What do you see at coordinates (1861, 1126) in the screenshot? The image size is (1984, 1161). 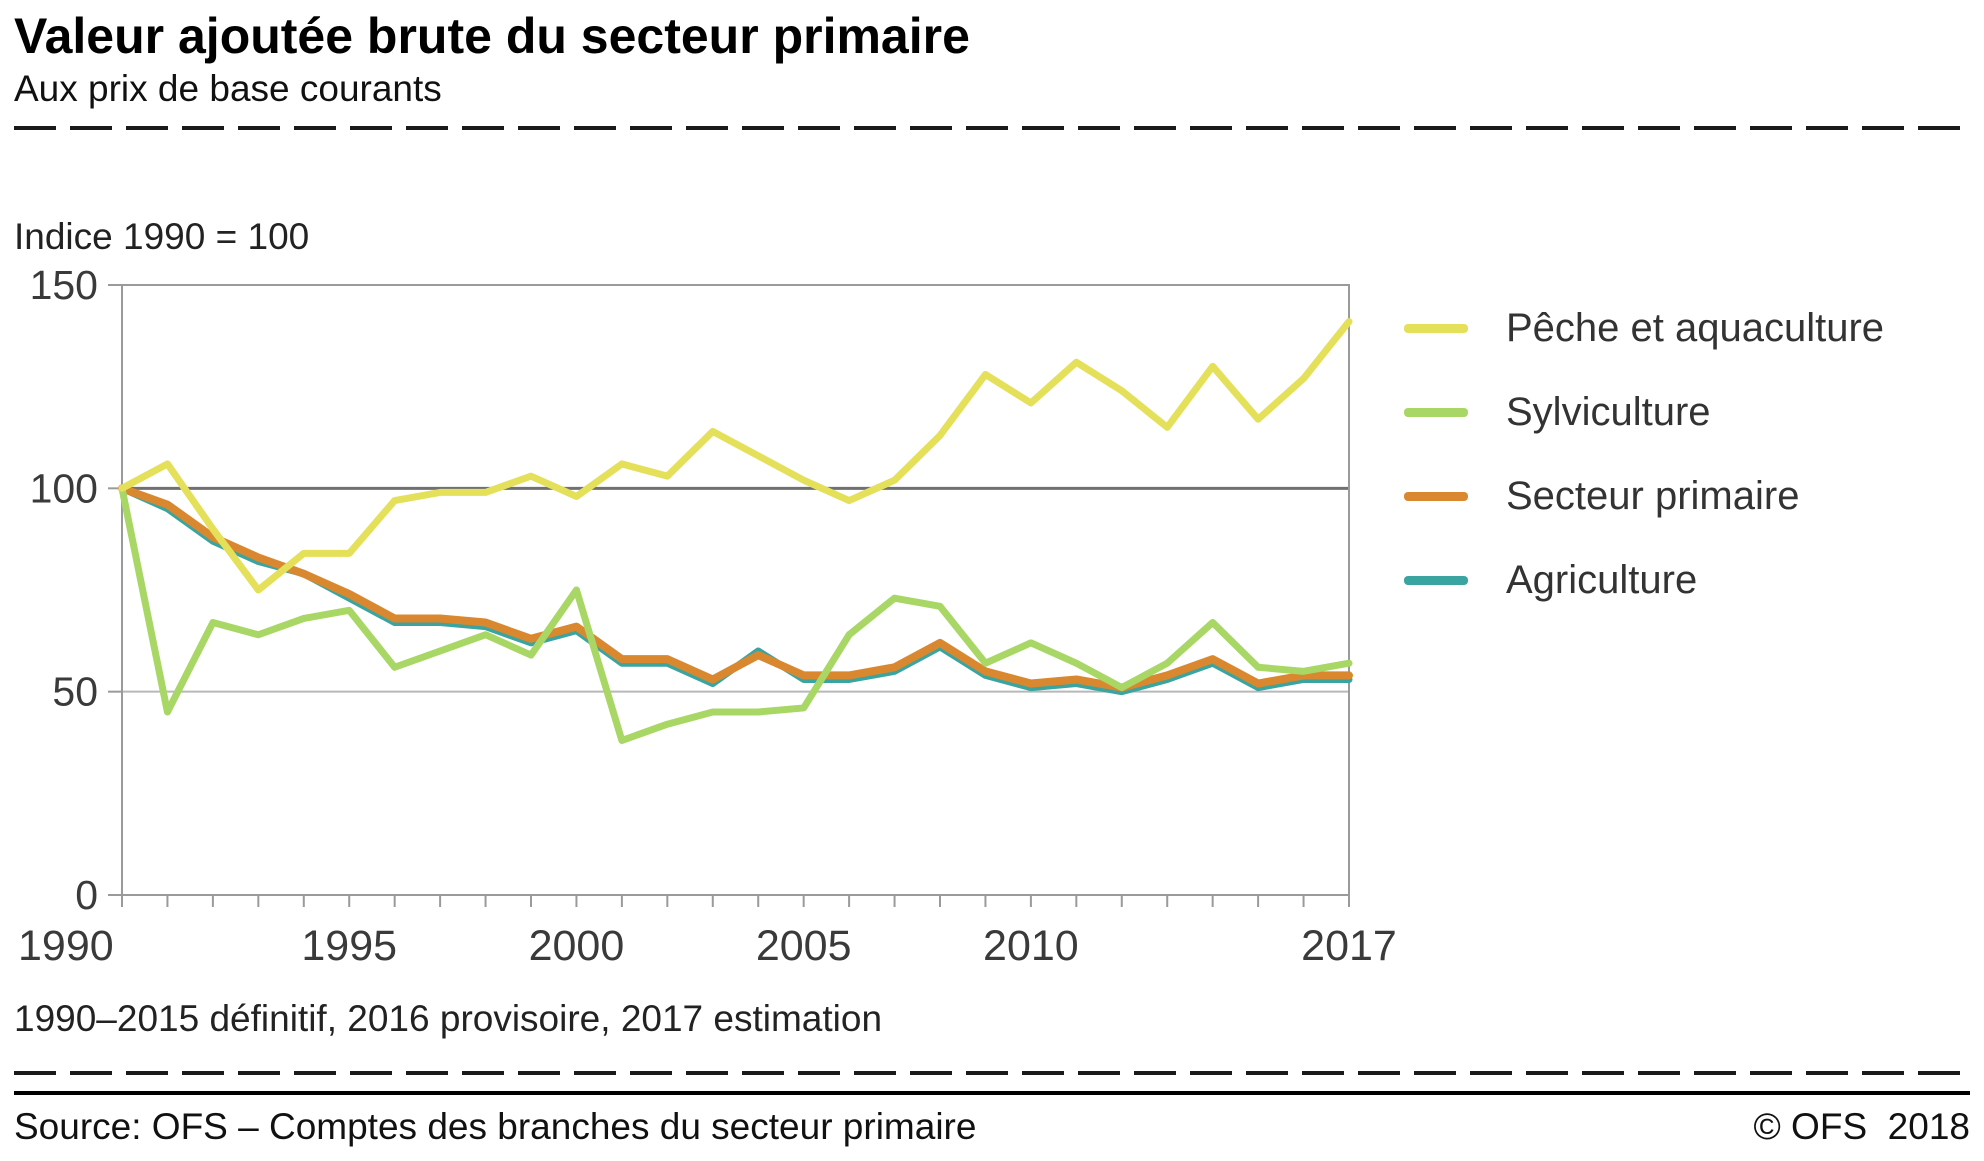 I see `copyright-text: © OFS 2018` at bounding box center [1861, 1126].